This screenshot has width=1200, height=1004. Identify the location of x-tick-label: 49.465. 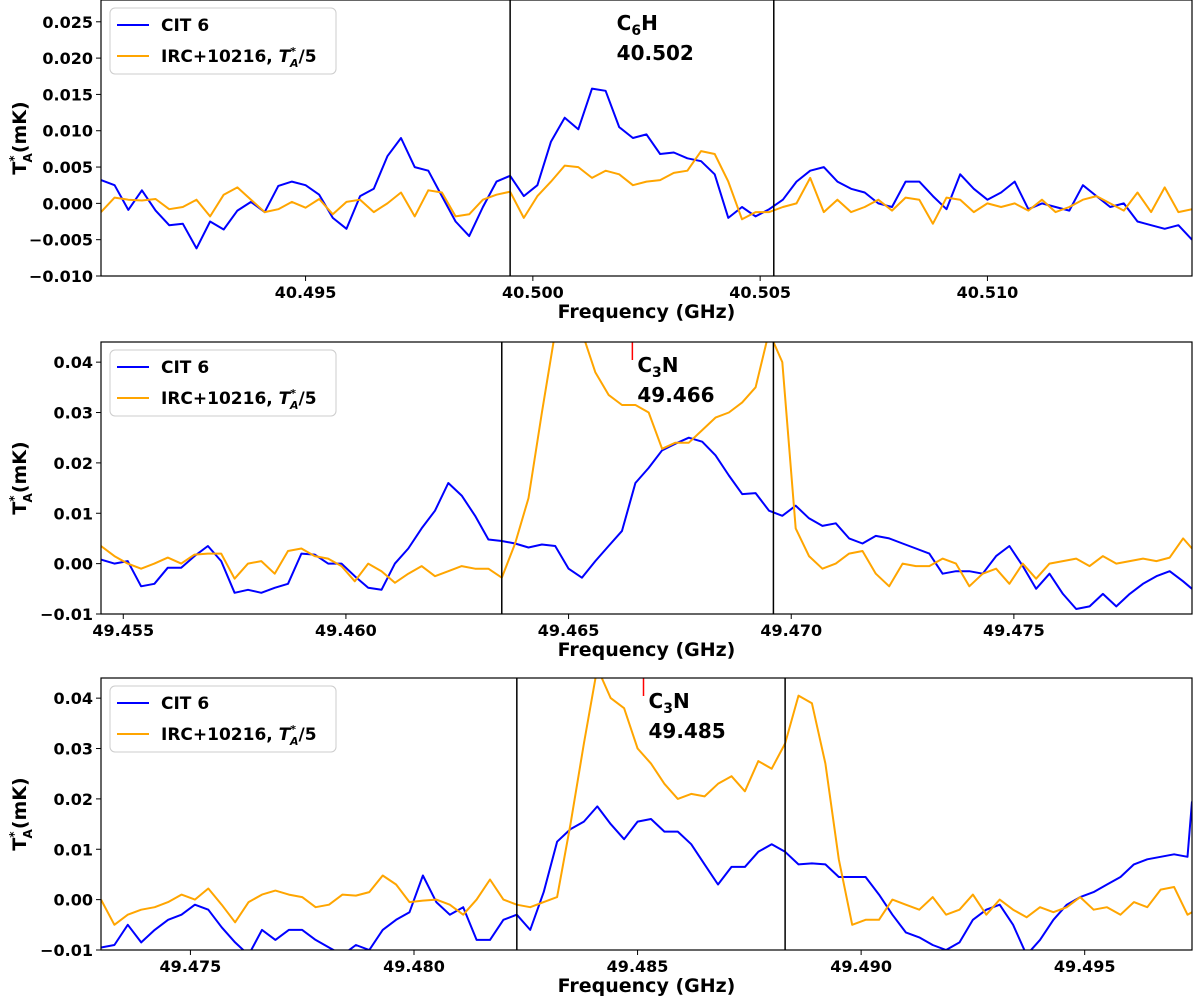
(569, 630).